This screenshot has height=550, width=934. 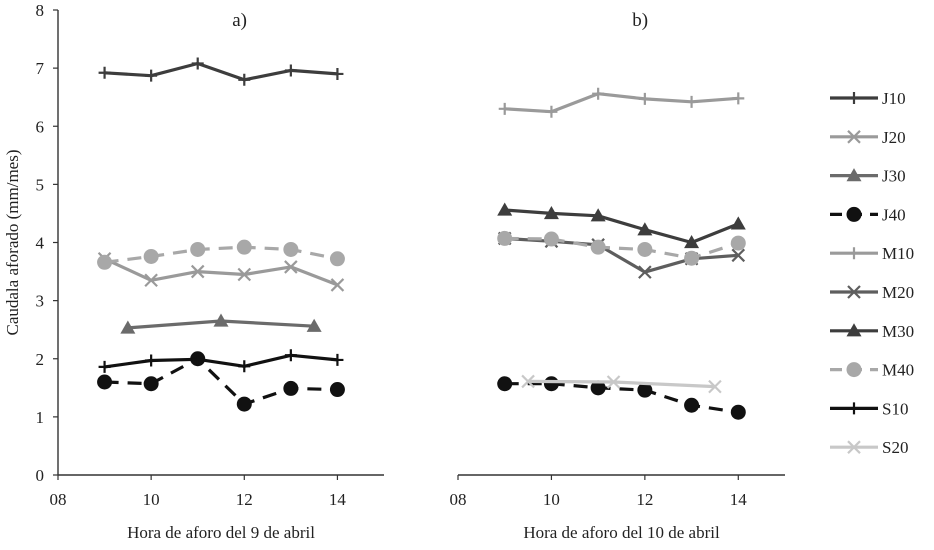 What do you see at coordinates (244, 499) in the screenshot?
I see `x-tick-label: 12` at bounding box center [244, 499].